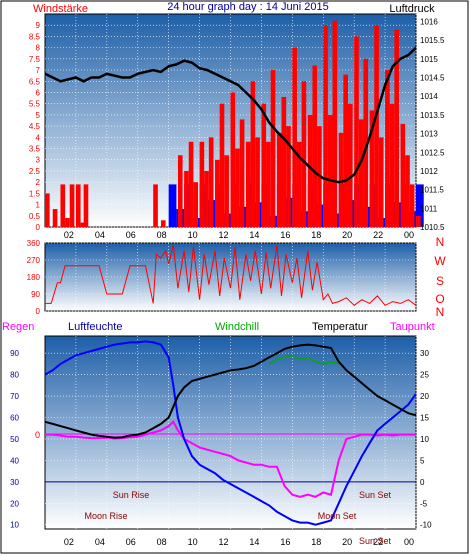  I want to click on temperature-axis-ticks: -10 -5 0 5 10 15 20 25 30, so click(426, 439).